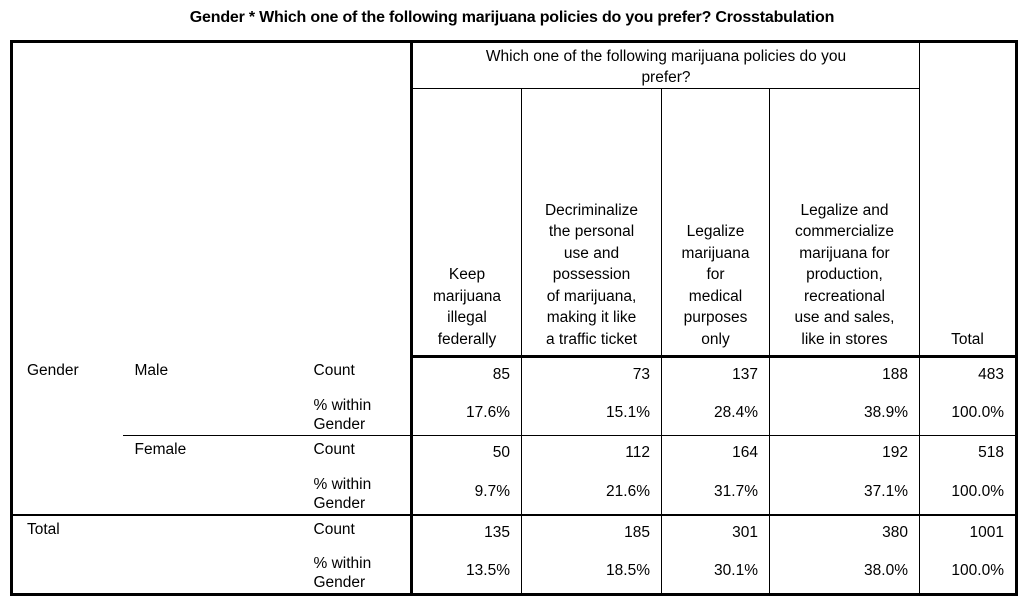 This screenshot has height=611, width=1024. What do you see at coordinates (968, 199) in the screenshot?
I see `col-header-total: Total` at bounding box center [968, 199].